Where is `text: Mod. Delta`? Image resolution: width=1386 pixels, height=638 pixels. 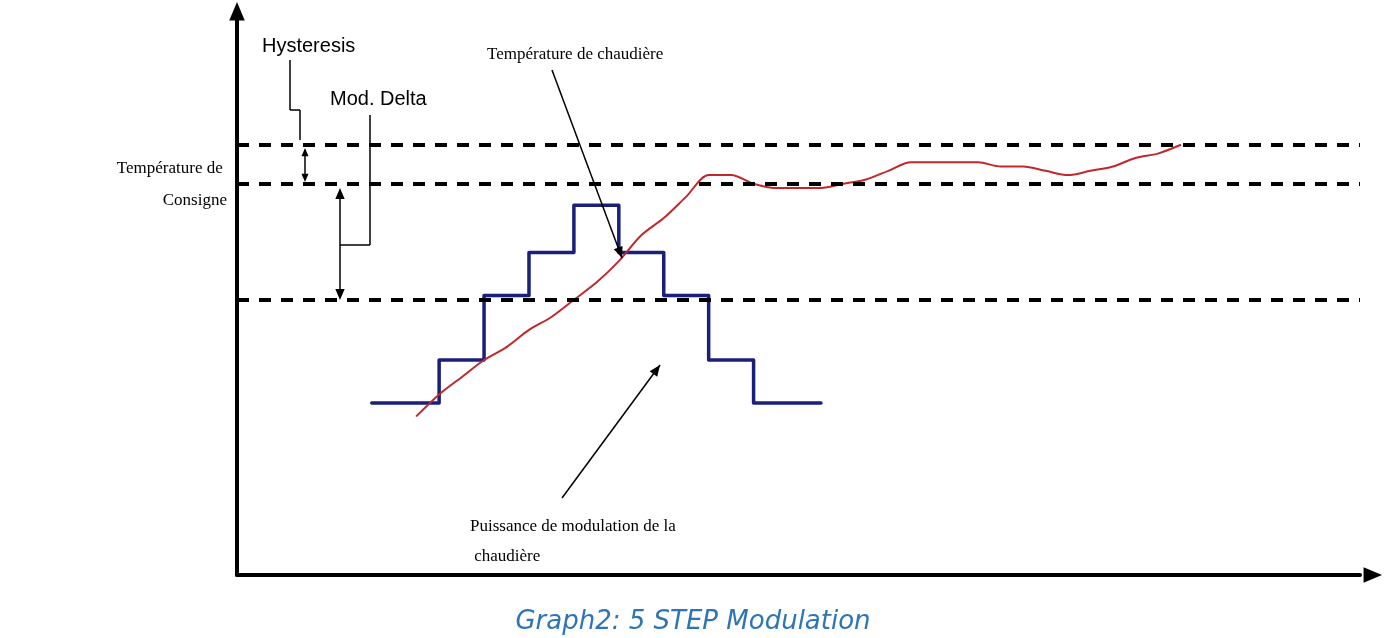 text: Mod. Delta is located at coordinates (379, 98).